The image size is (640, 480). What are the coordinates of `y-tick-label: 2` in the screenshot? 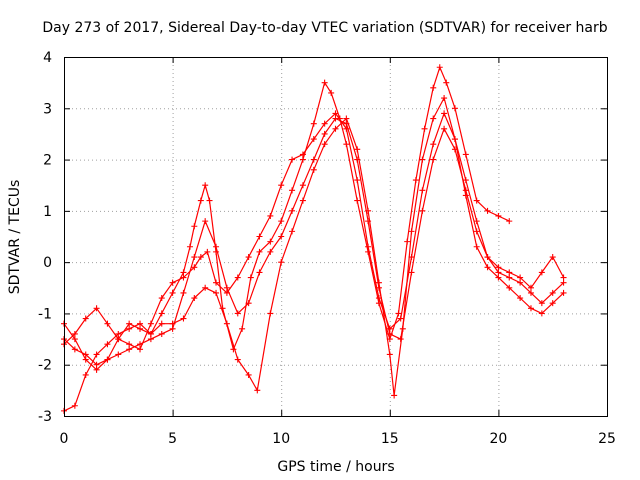 It's located at (47, 161).